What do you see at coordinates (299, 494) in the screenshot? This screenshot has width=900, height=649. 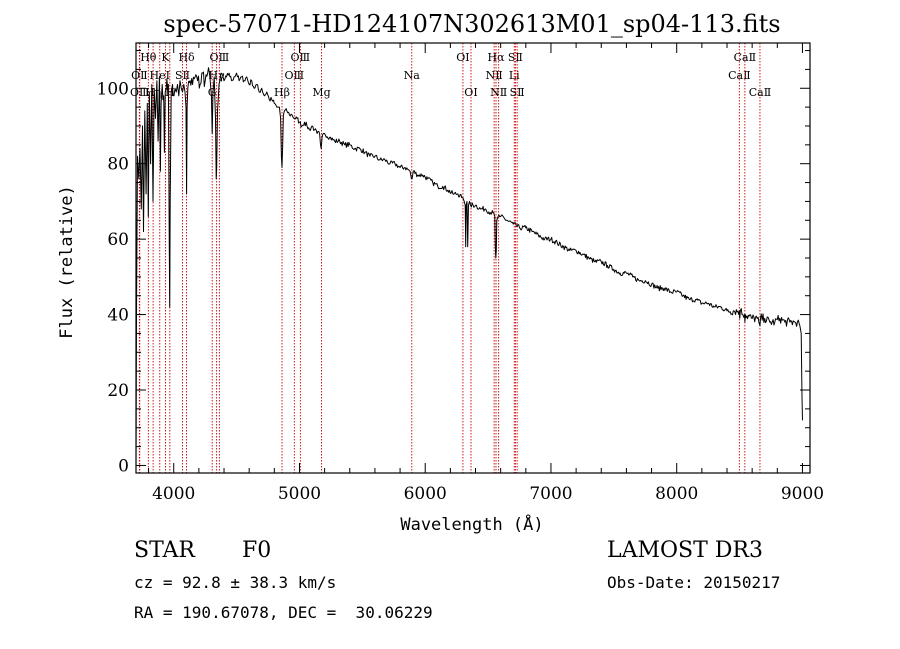 I see `x-tick-label: 5000` at bounding box center [299, 494].